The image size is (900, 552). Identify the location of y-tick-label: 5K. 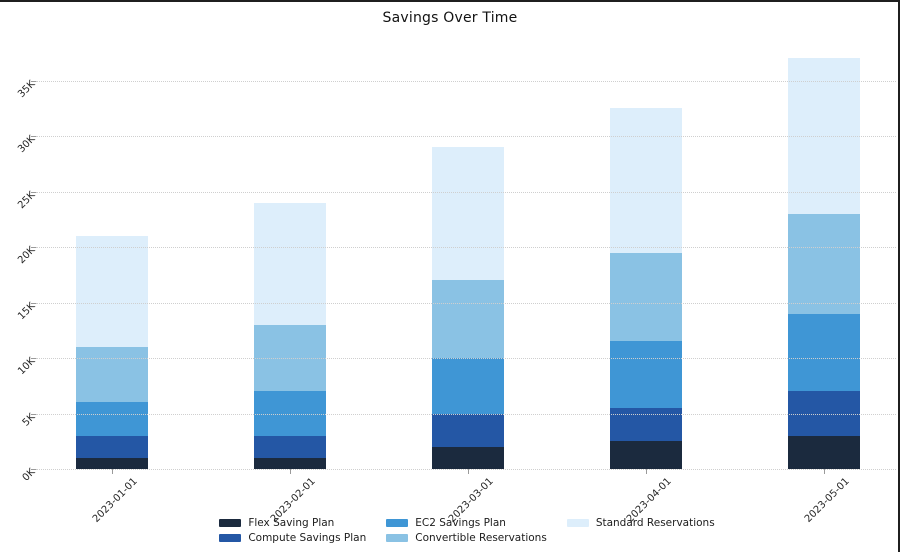
(29, 420).